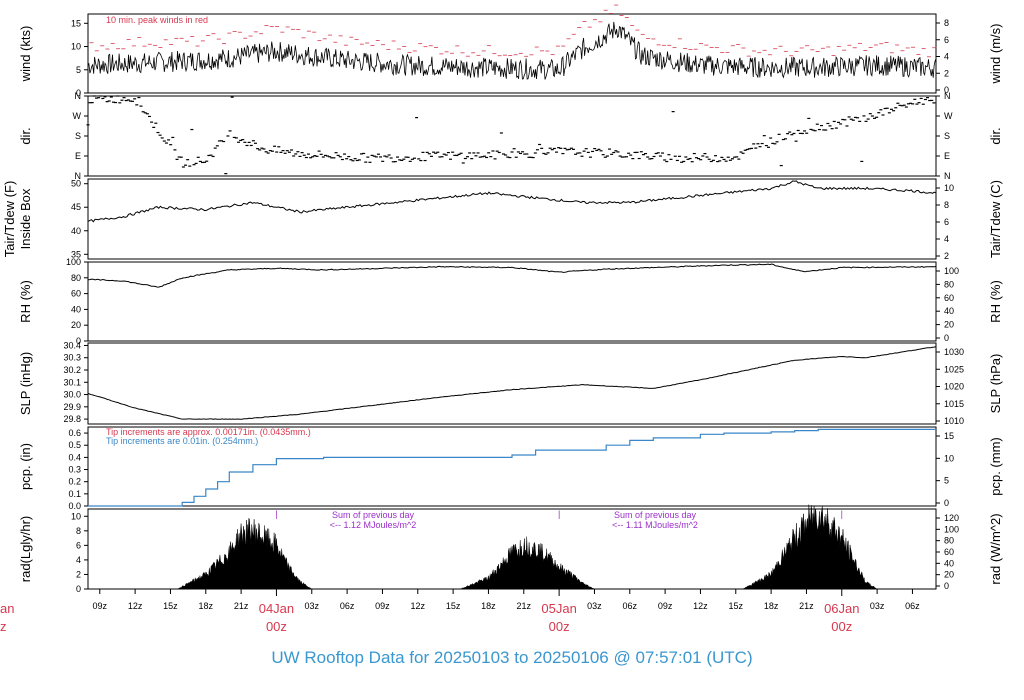 The height and width of the screenshot is (700, 1024). Describe the element at coordinates (78, 531) in the screenshot. I see `left-tick-label-rad: 8` at that location.